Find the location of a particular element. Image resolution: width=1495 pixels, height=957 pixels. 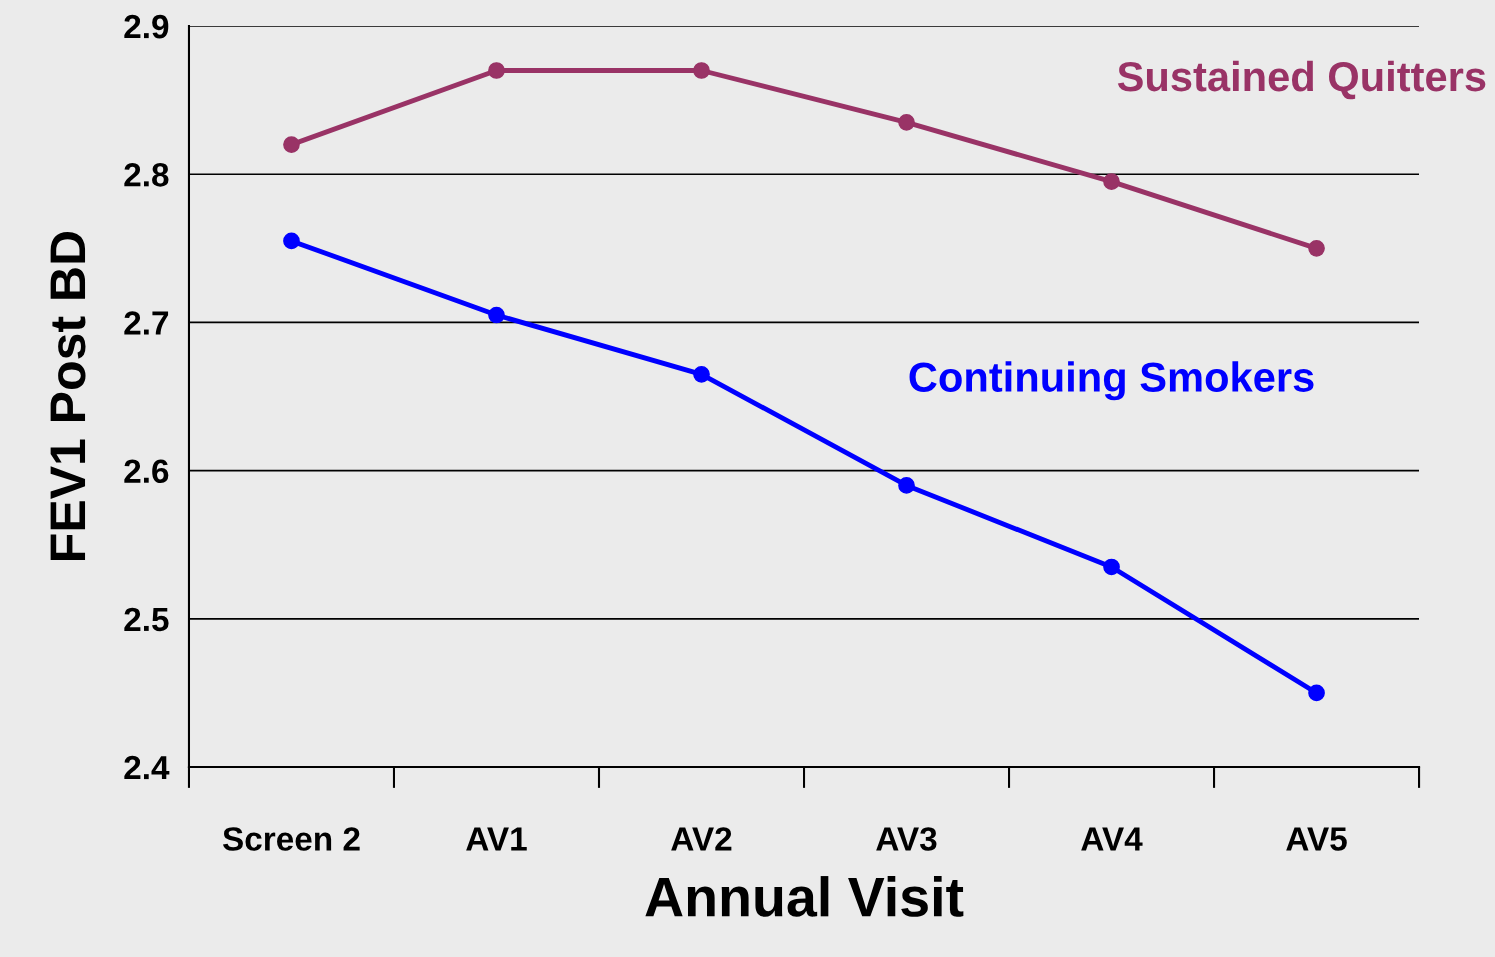

x-tick-label: Screen 2 is located at coordinates (291, 839).